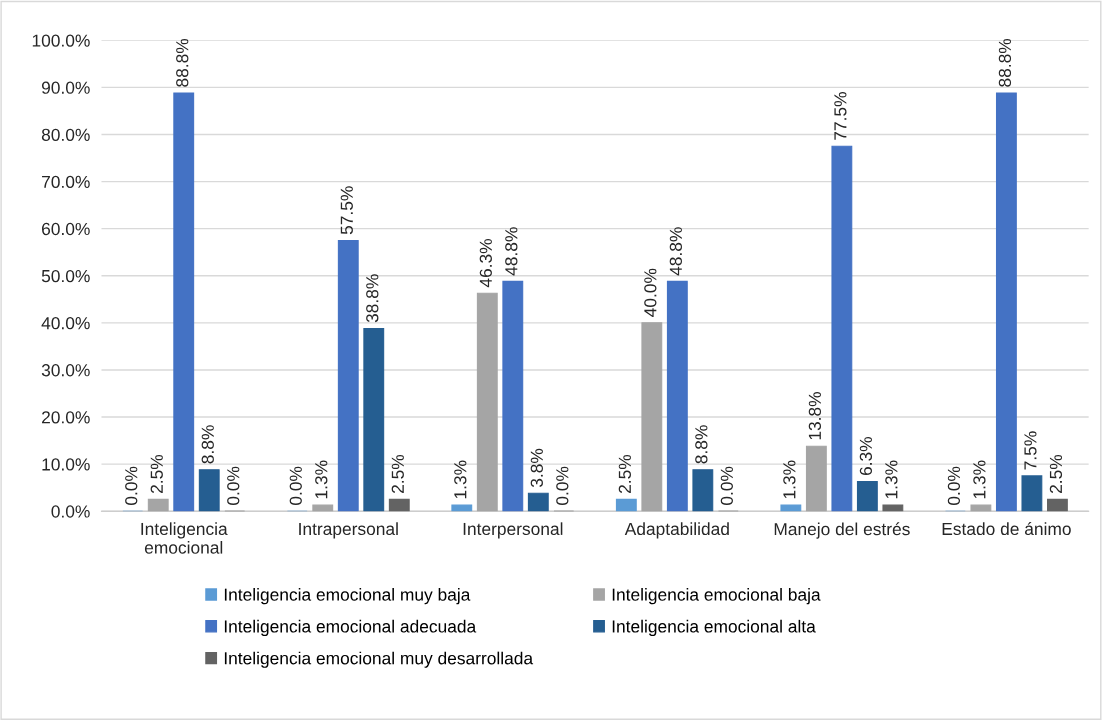  I want to click on y-tick-label: 40.0%, so click(65, 323).